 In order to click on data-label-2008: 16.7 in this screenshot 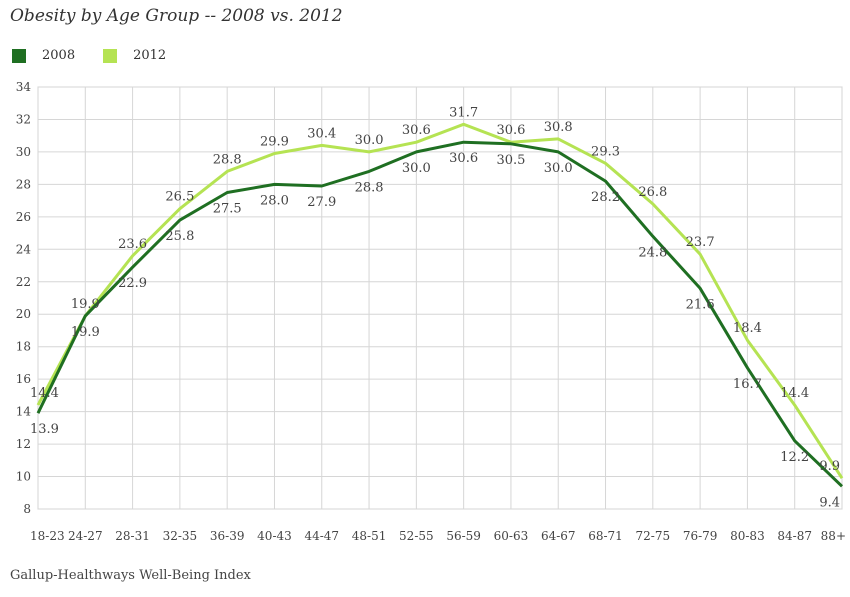, I will do `click(747, 384)`.